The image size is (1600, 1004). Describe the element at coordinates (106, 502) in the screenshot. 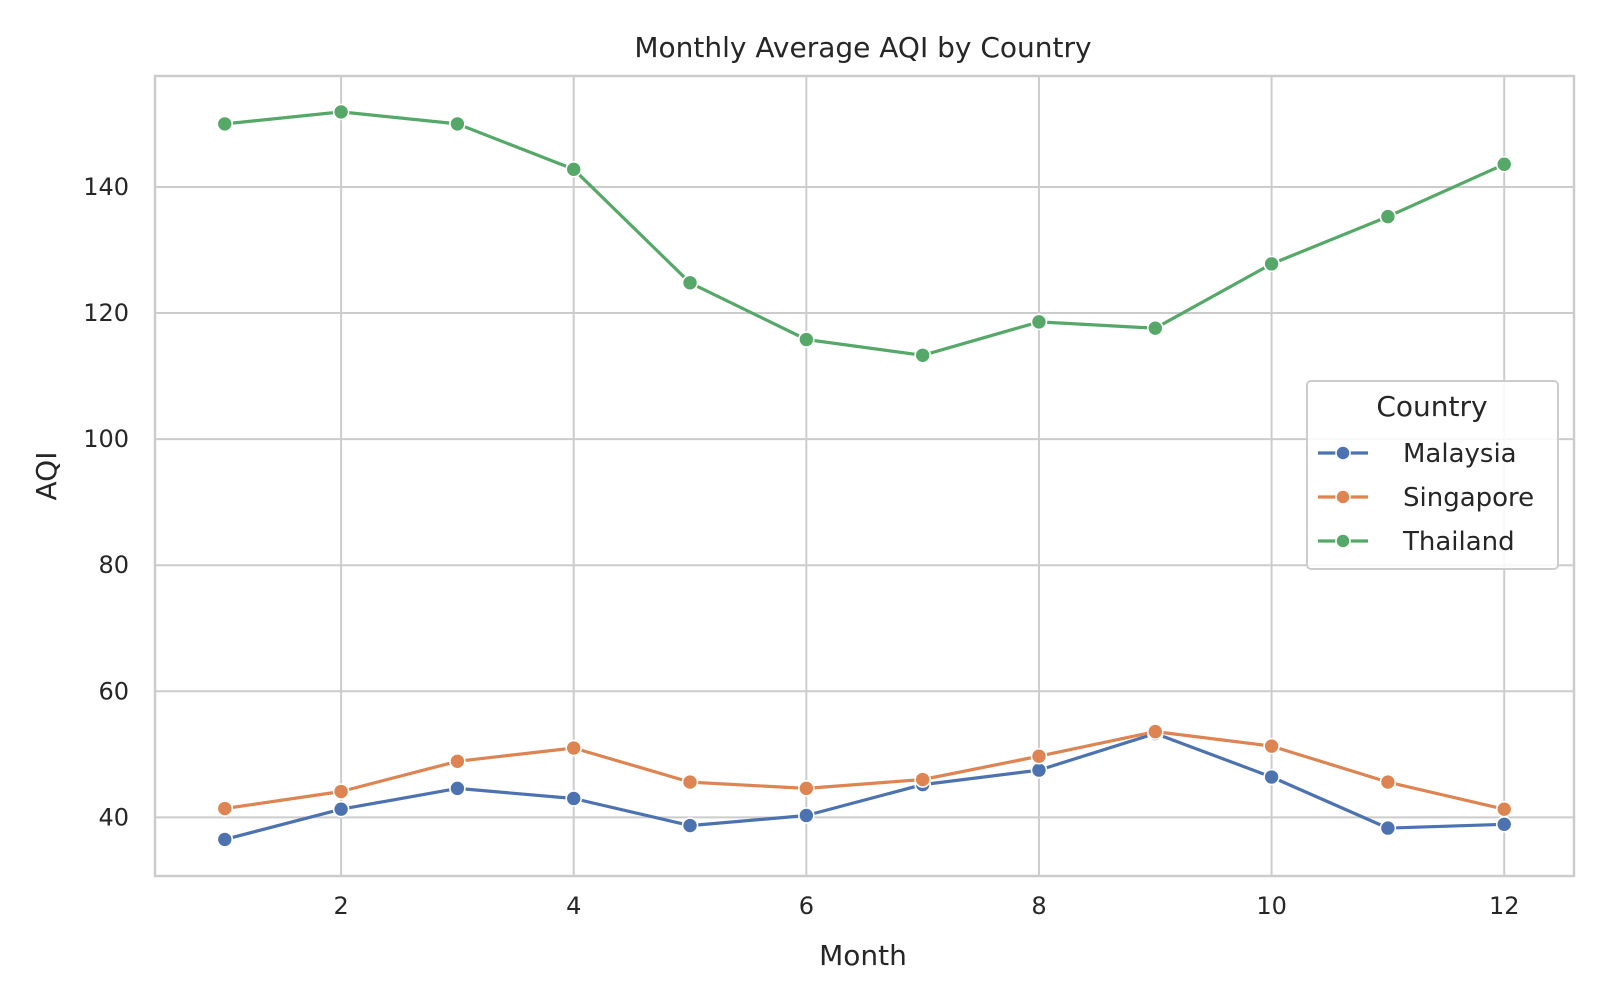

I see `y-axis-ticks: 40 60 80 100 120 140` at that location.